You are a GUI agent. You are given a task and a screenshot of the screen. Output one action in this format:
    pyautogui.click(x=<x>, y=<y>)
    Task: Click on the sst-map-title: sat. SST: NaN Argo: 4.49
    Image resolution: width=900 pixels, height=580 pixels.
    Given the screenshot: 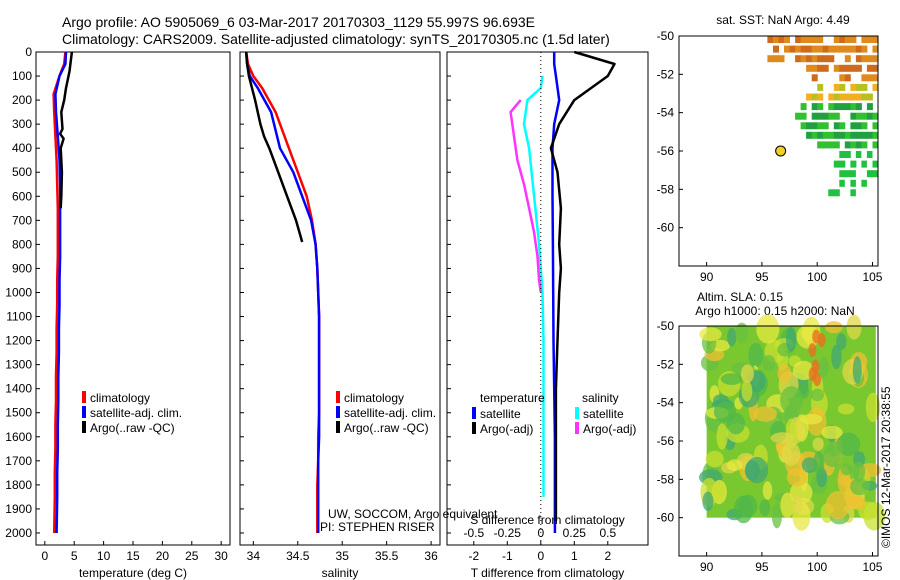 What is the action you would take?
    pyautogui.click(x=783, y=20)
    